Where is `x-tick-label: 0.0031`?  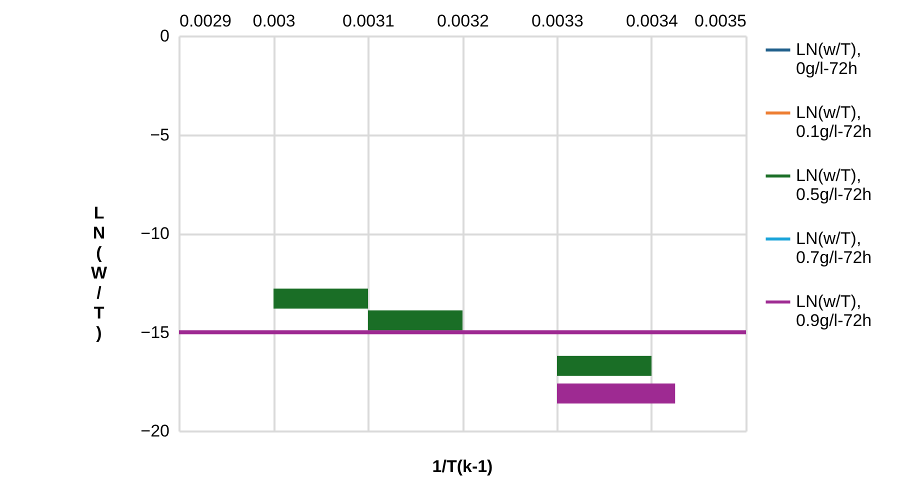
x-tick-label: 0.0031 is located at coordinates (368, 21).